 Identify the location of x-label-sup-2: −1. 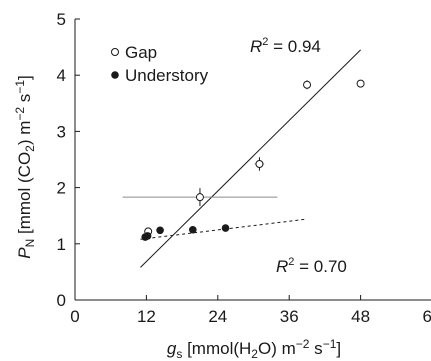
(330, 344).